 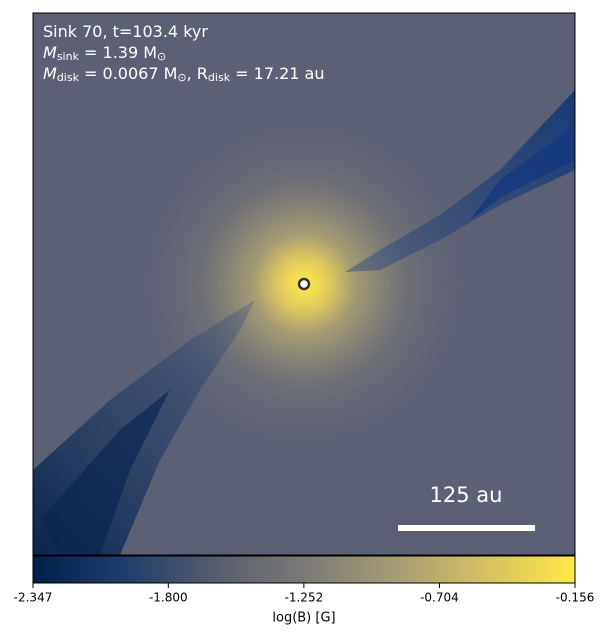 I want to click on text-part: = 17.21 au, so click(x=277, y=73).